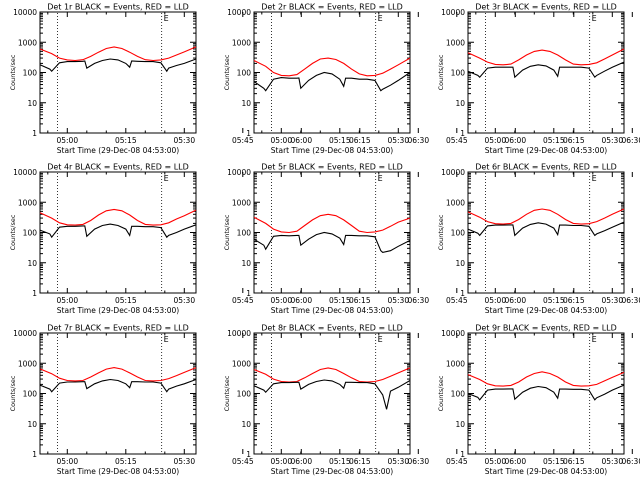 The width and height of the screenshot is (640, 480). Describe the element at coordinates (332, 167) in the screenshot. I see `panel-title: Det 5r BLACK = Events, RED = LLD` at that location.